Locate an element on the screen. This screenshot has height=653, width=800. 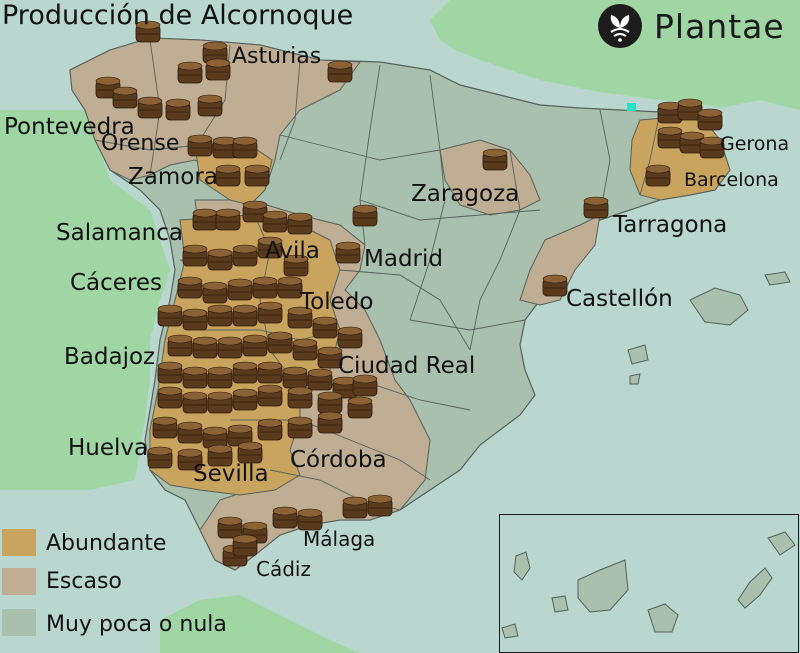
fuerteventura-island is located at coordinates (755, 588).